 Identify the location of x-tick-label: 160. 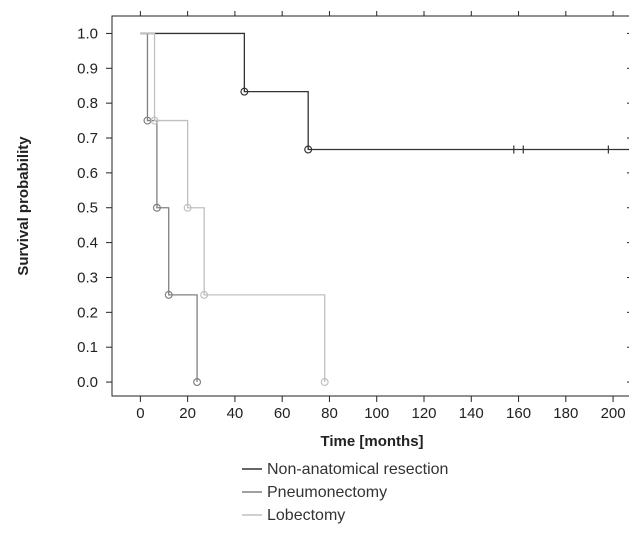
(518, 413).